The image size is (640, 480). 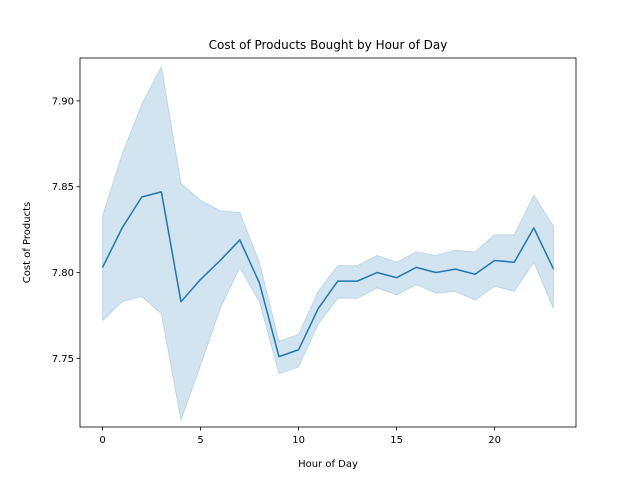 I want to click on y-tick-label: 7.90, so click(x=63, y=101).